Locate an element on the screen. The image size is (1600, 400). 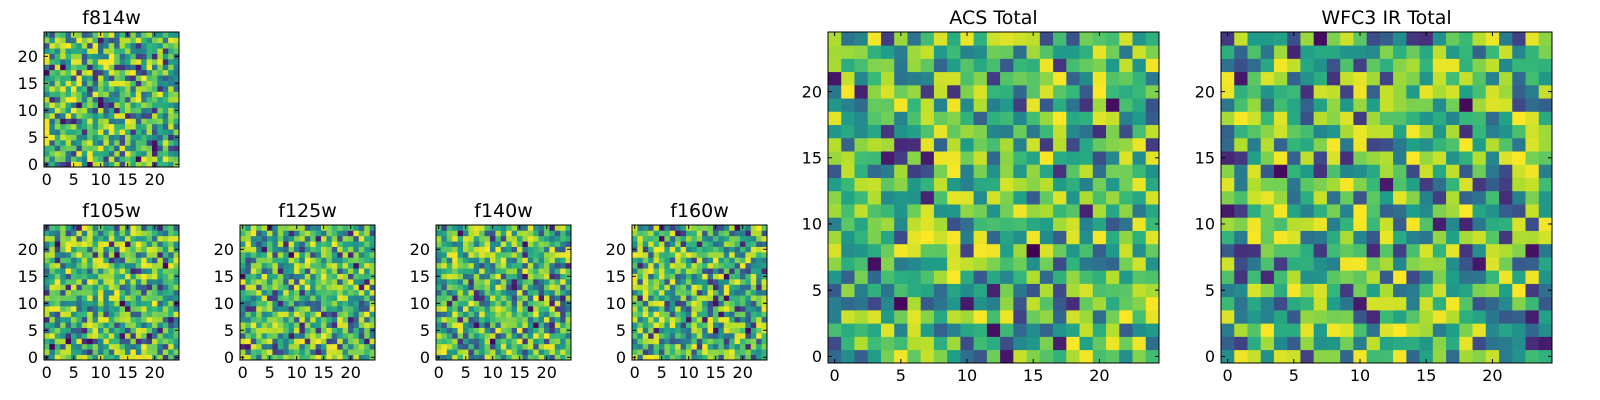
x-tick-label: 20 is located at coordinates (743, 372).